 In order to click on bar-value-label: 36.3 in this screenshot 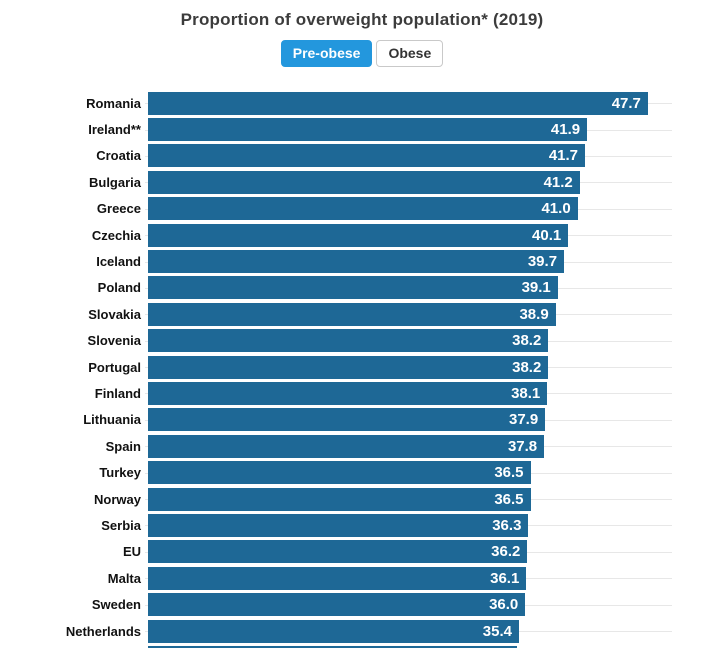, I will do `click(507, 525)`.